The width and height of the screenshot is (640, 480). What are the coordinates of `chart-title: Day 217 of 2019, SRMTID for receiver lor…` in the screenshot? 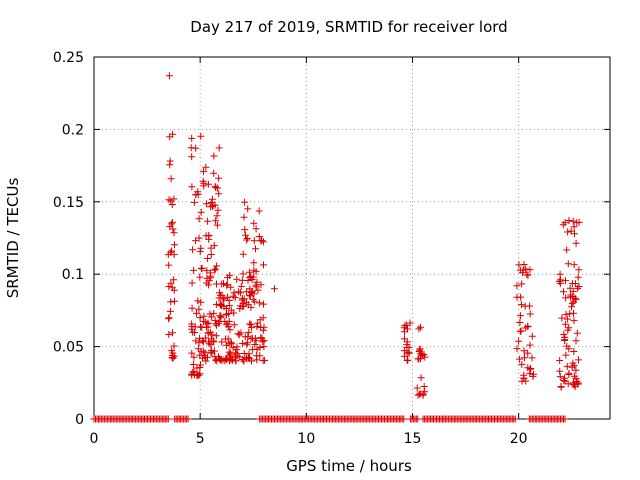 It's located at (348, 27).